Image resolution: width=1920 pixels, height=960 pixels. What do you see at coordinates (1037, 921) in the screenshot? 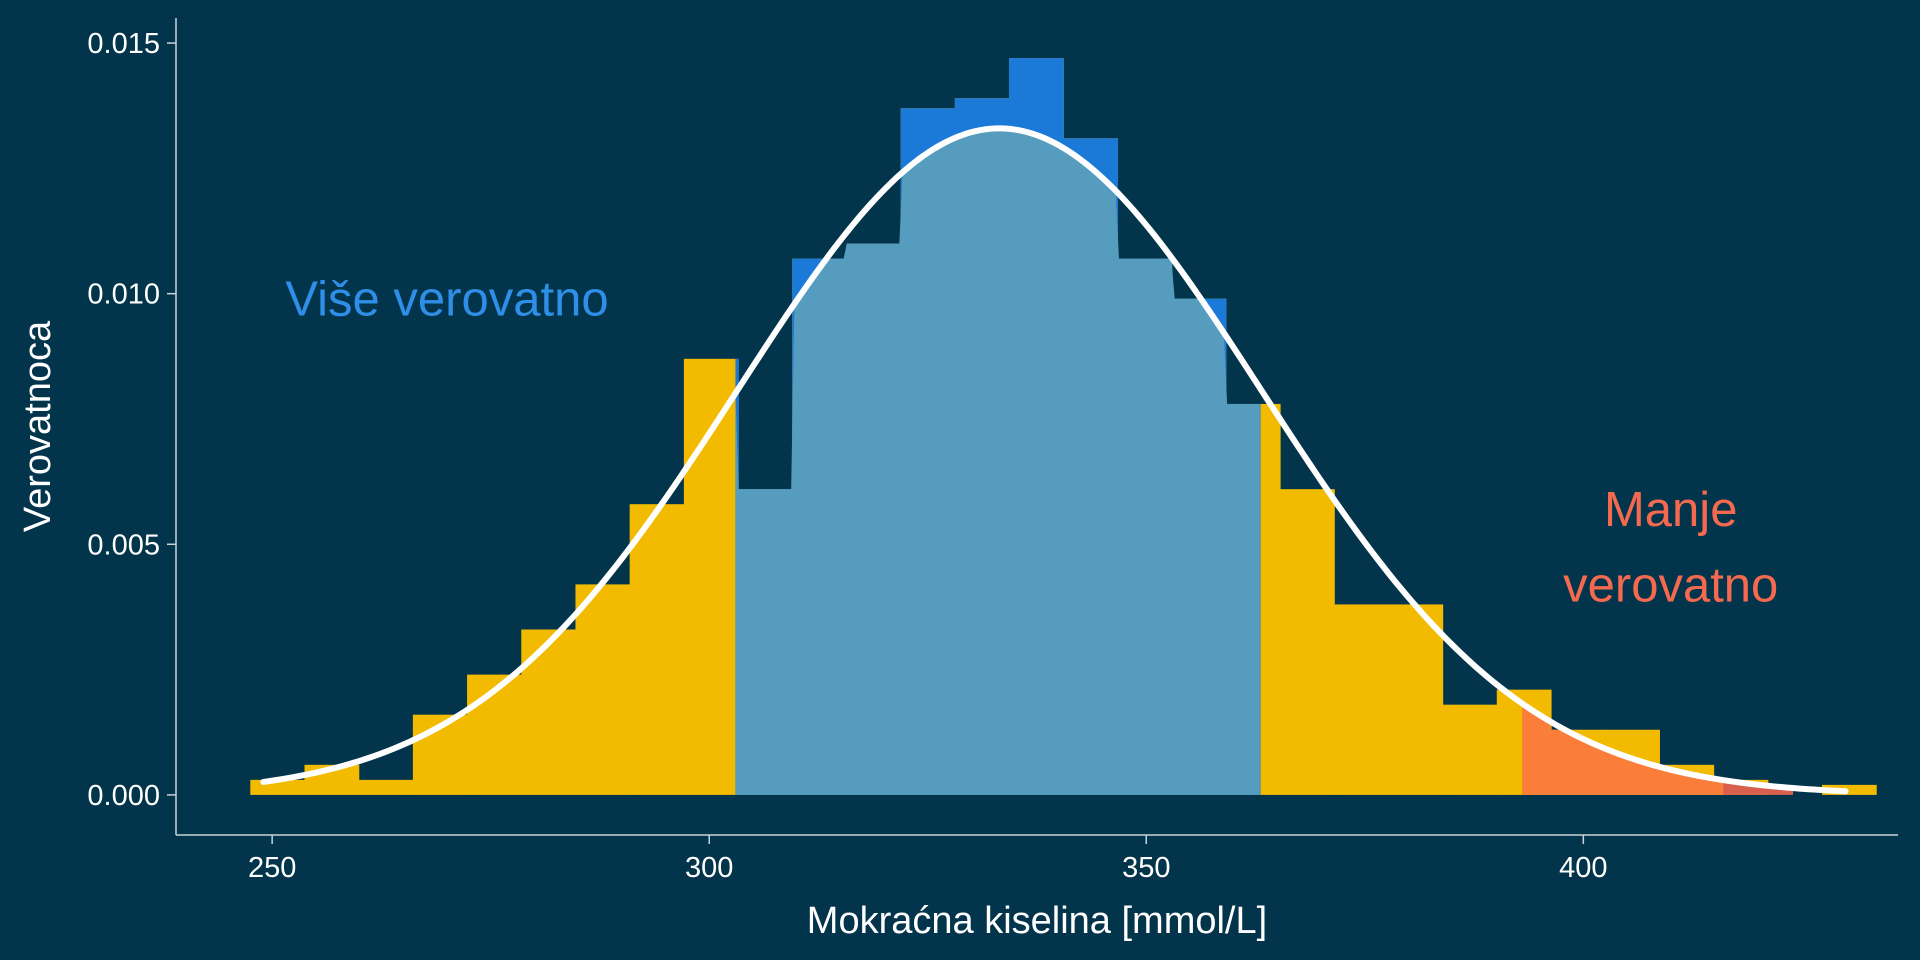
I see `x-axis-title: Mokraćna kiselina [mmol/L]` at bounding box center [1037, 921].